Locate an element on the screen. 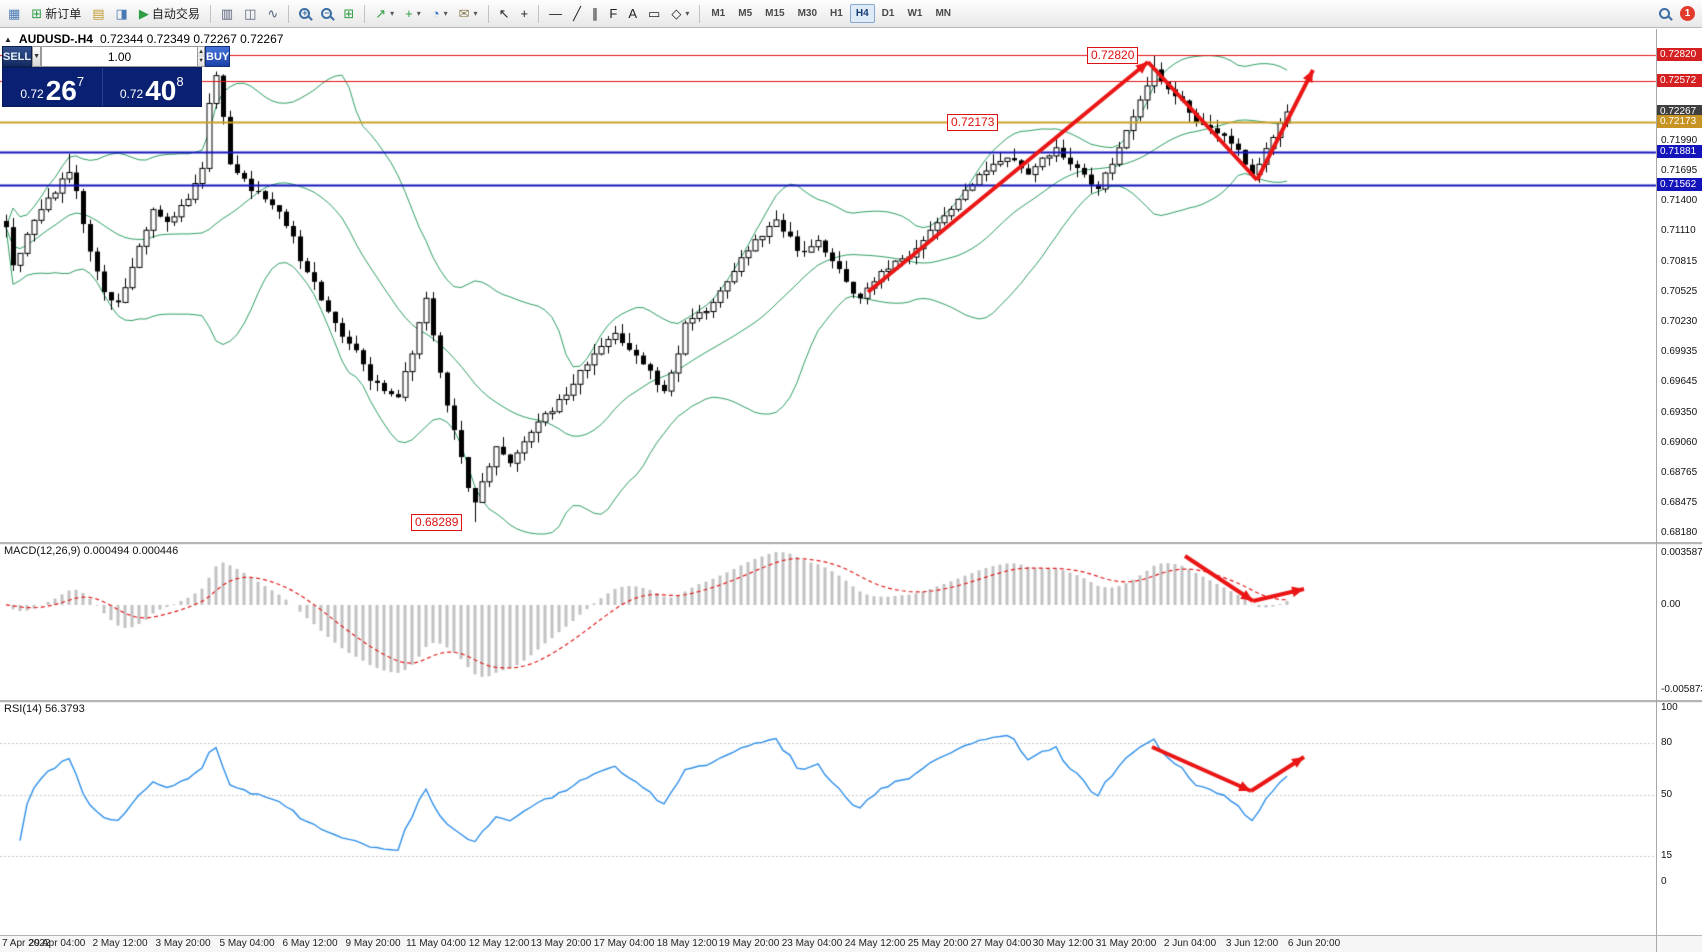 Image resolution: width=1702 pixels, height=952 pixels. tile-windows-icon: ⊞ is located at coordinates (348, 14).